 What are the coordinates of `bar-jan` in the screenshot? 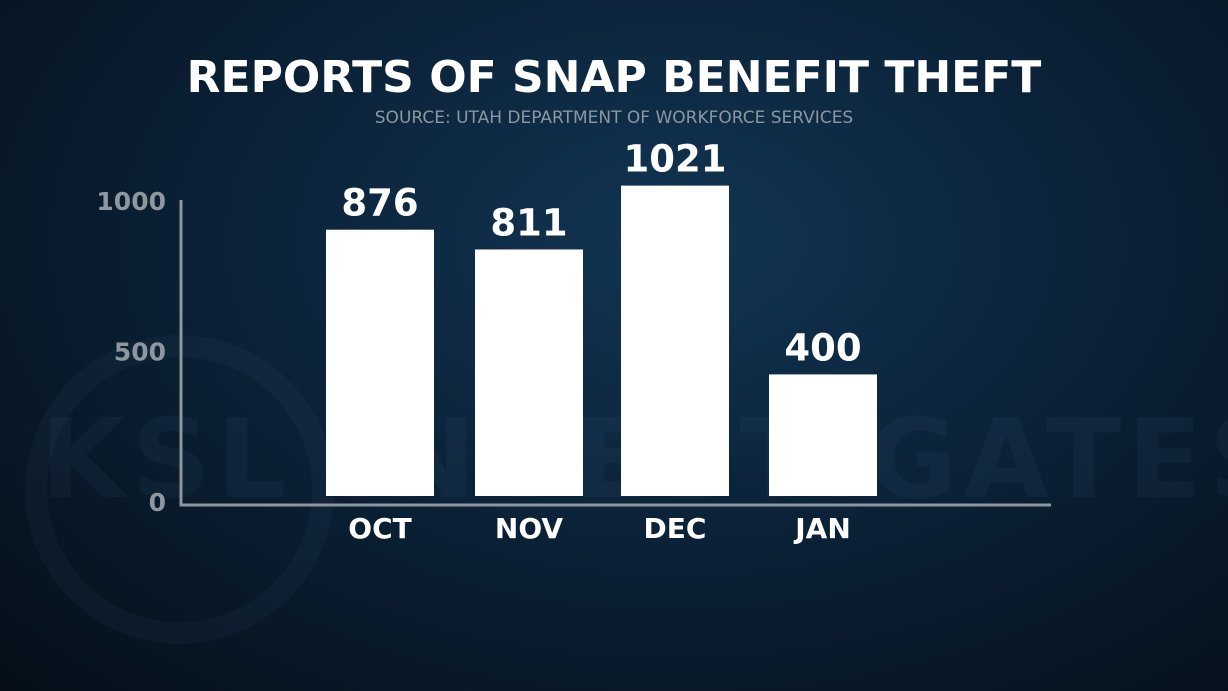 It's located at (823, 435).